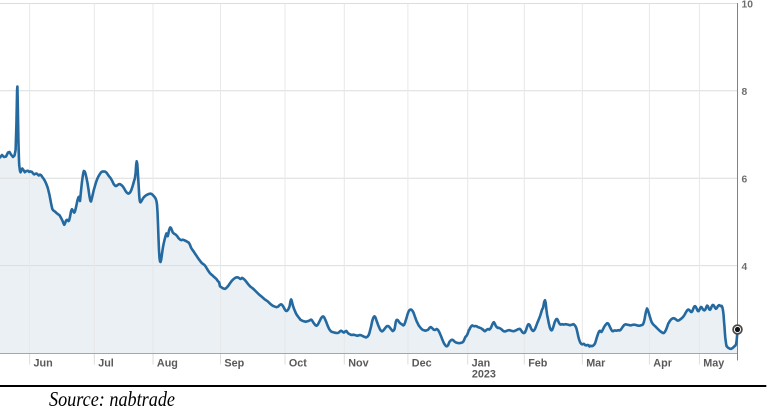 This screenshot has width=770, height=412. What do you see at coordinates (745, 92) in the screenshot?
I see `svg-text: 8` at bounding box center [745, 92].